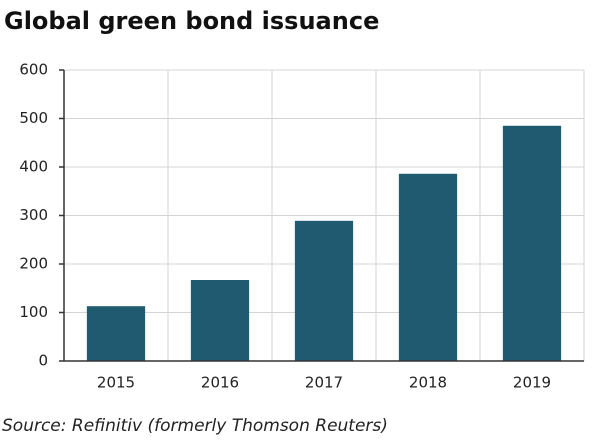  I want to click on y-tick-label: 100, so click(33, 312).